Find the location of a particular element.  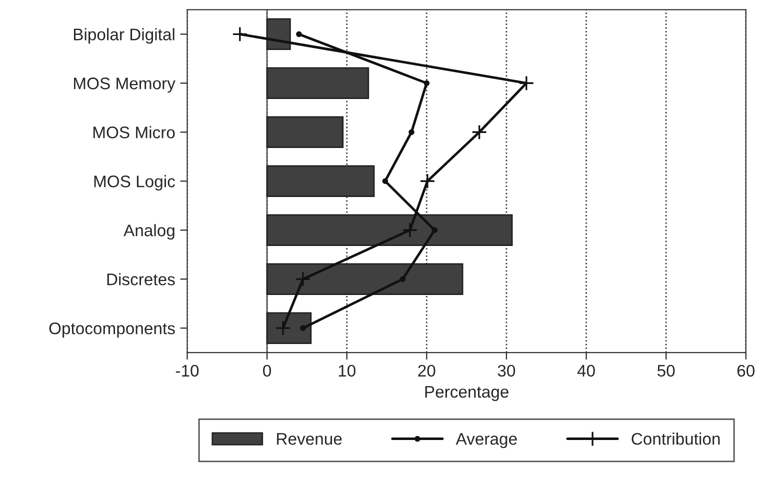

legend-label: Average is located at coordinates (486, 440).